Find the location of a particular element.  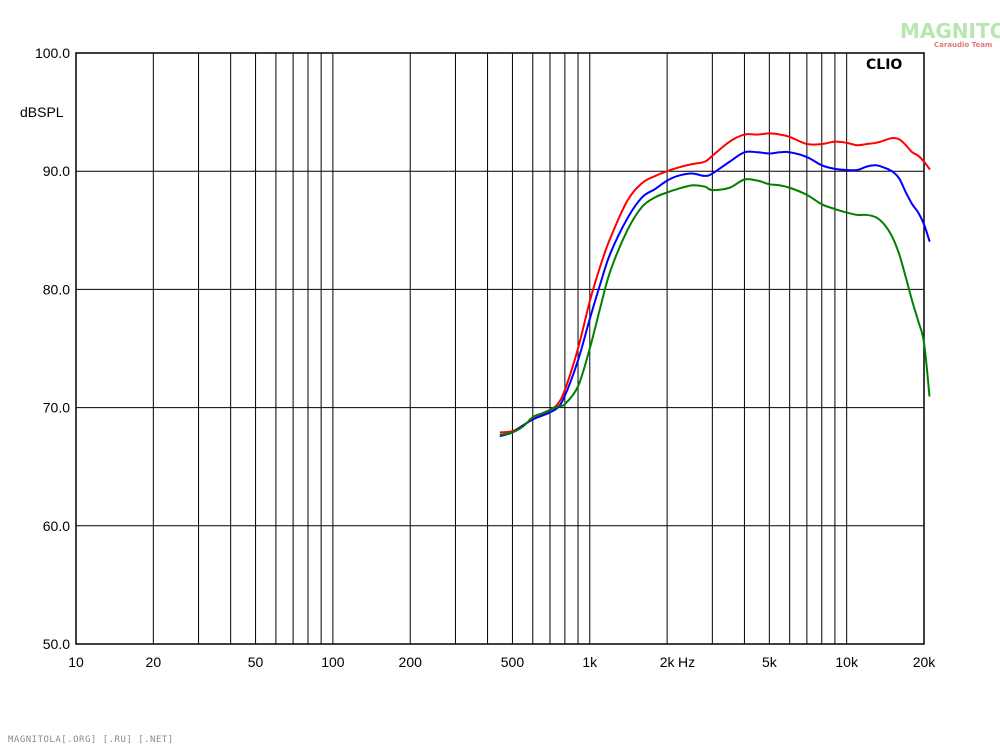

x-tick-labels: 10 20 50 100 200 500 1k 2k 5k 10k 20k is located at coordinates (502, 662).